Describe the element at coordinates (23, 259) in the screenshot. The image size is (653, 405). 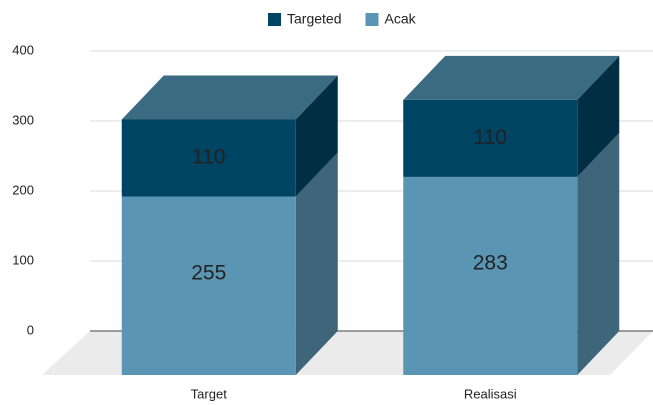
I see `y-tick-label: 100` at that location.